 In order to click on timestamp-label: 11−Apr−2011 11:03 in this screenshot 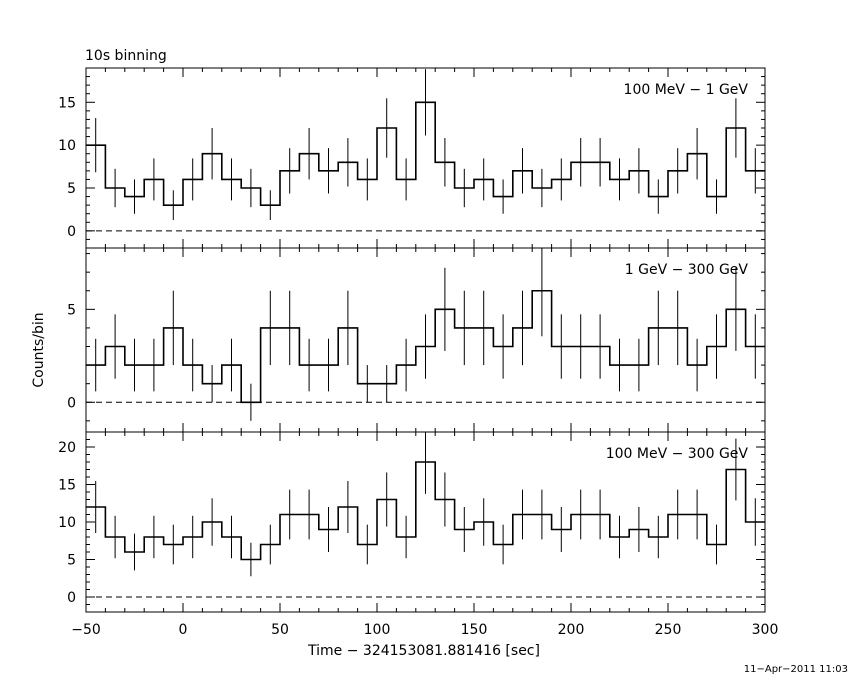, I will do `click(796, 669)`.